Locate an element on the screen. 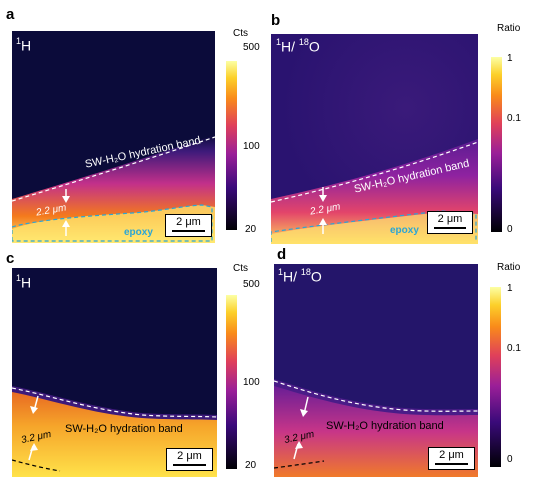 The width and height of the screenshot is (534, 484). isotope-label-d: 1H/ 18O is located at coordinates (300, 276).